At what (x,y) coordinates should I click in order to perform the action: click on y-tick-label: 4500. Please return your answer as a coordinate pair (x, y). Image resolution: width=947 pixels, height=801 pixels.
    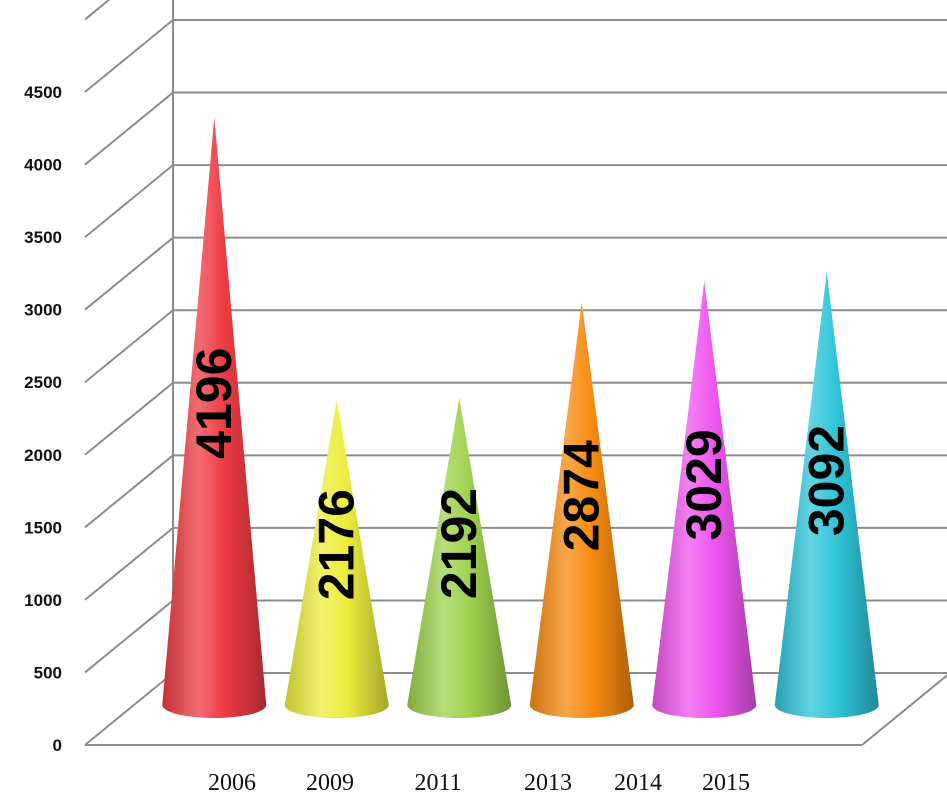
    Looking at the image, I should click on (43, 92).